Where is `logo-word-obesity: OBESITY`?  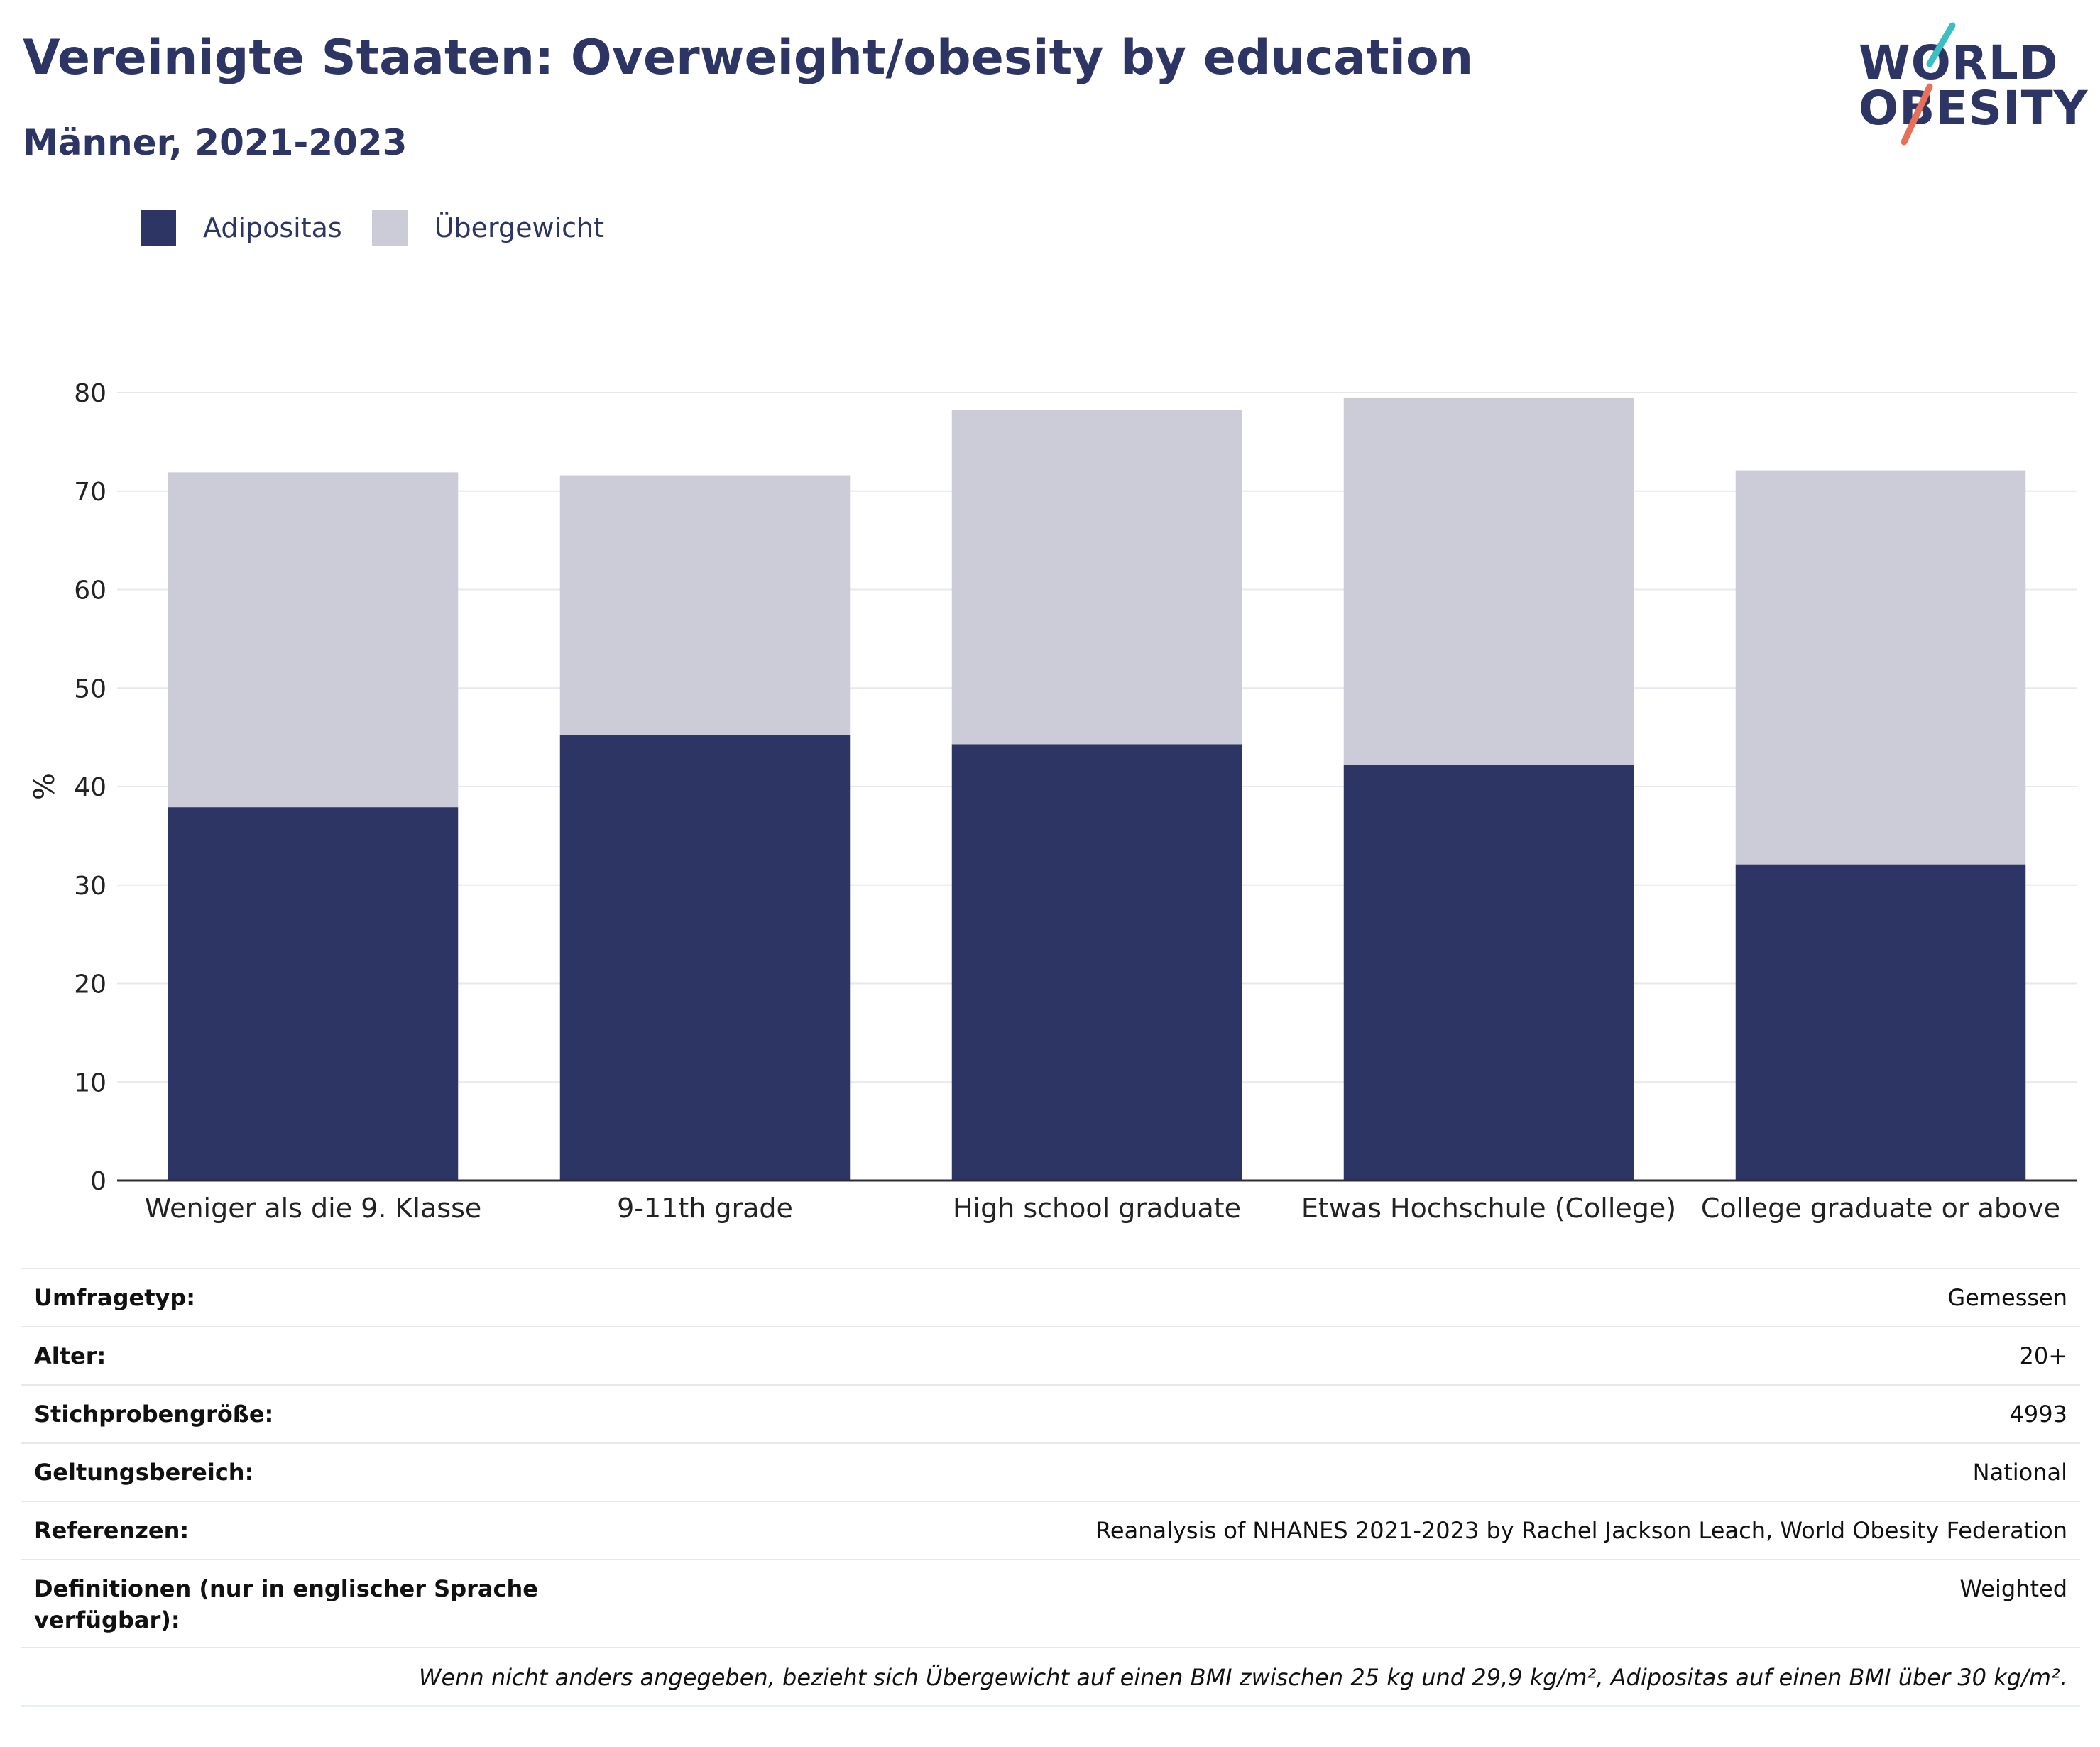 logo-word-obesity: OBESITY is located at coordinates (1974, 108).